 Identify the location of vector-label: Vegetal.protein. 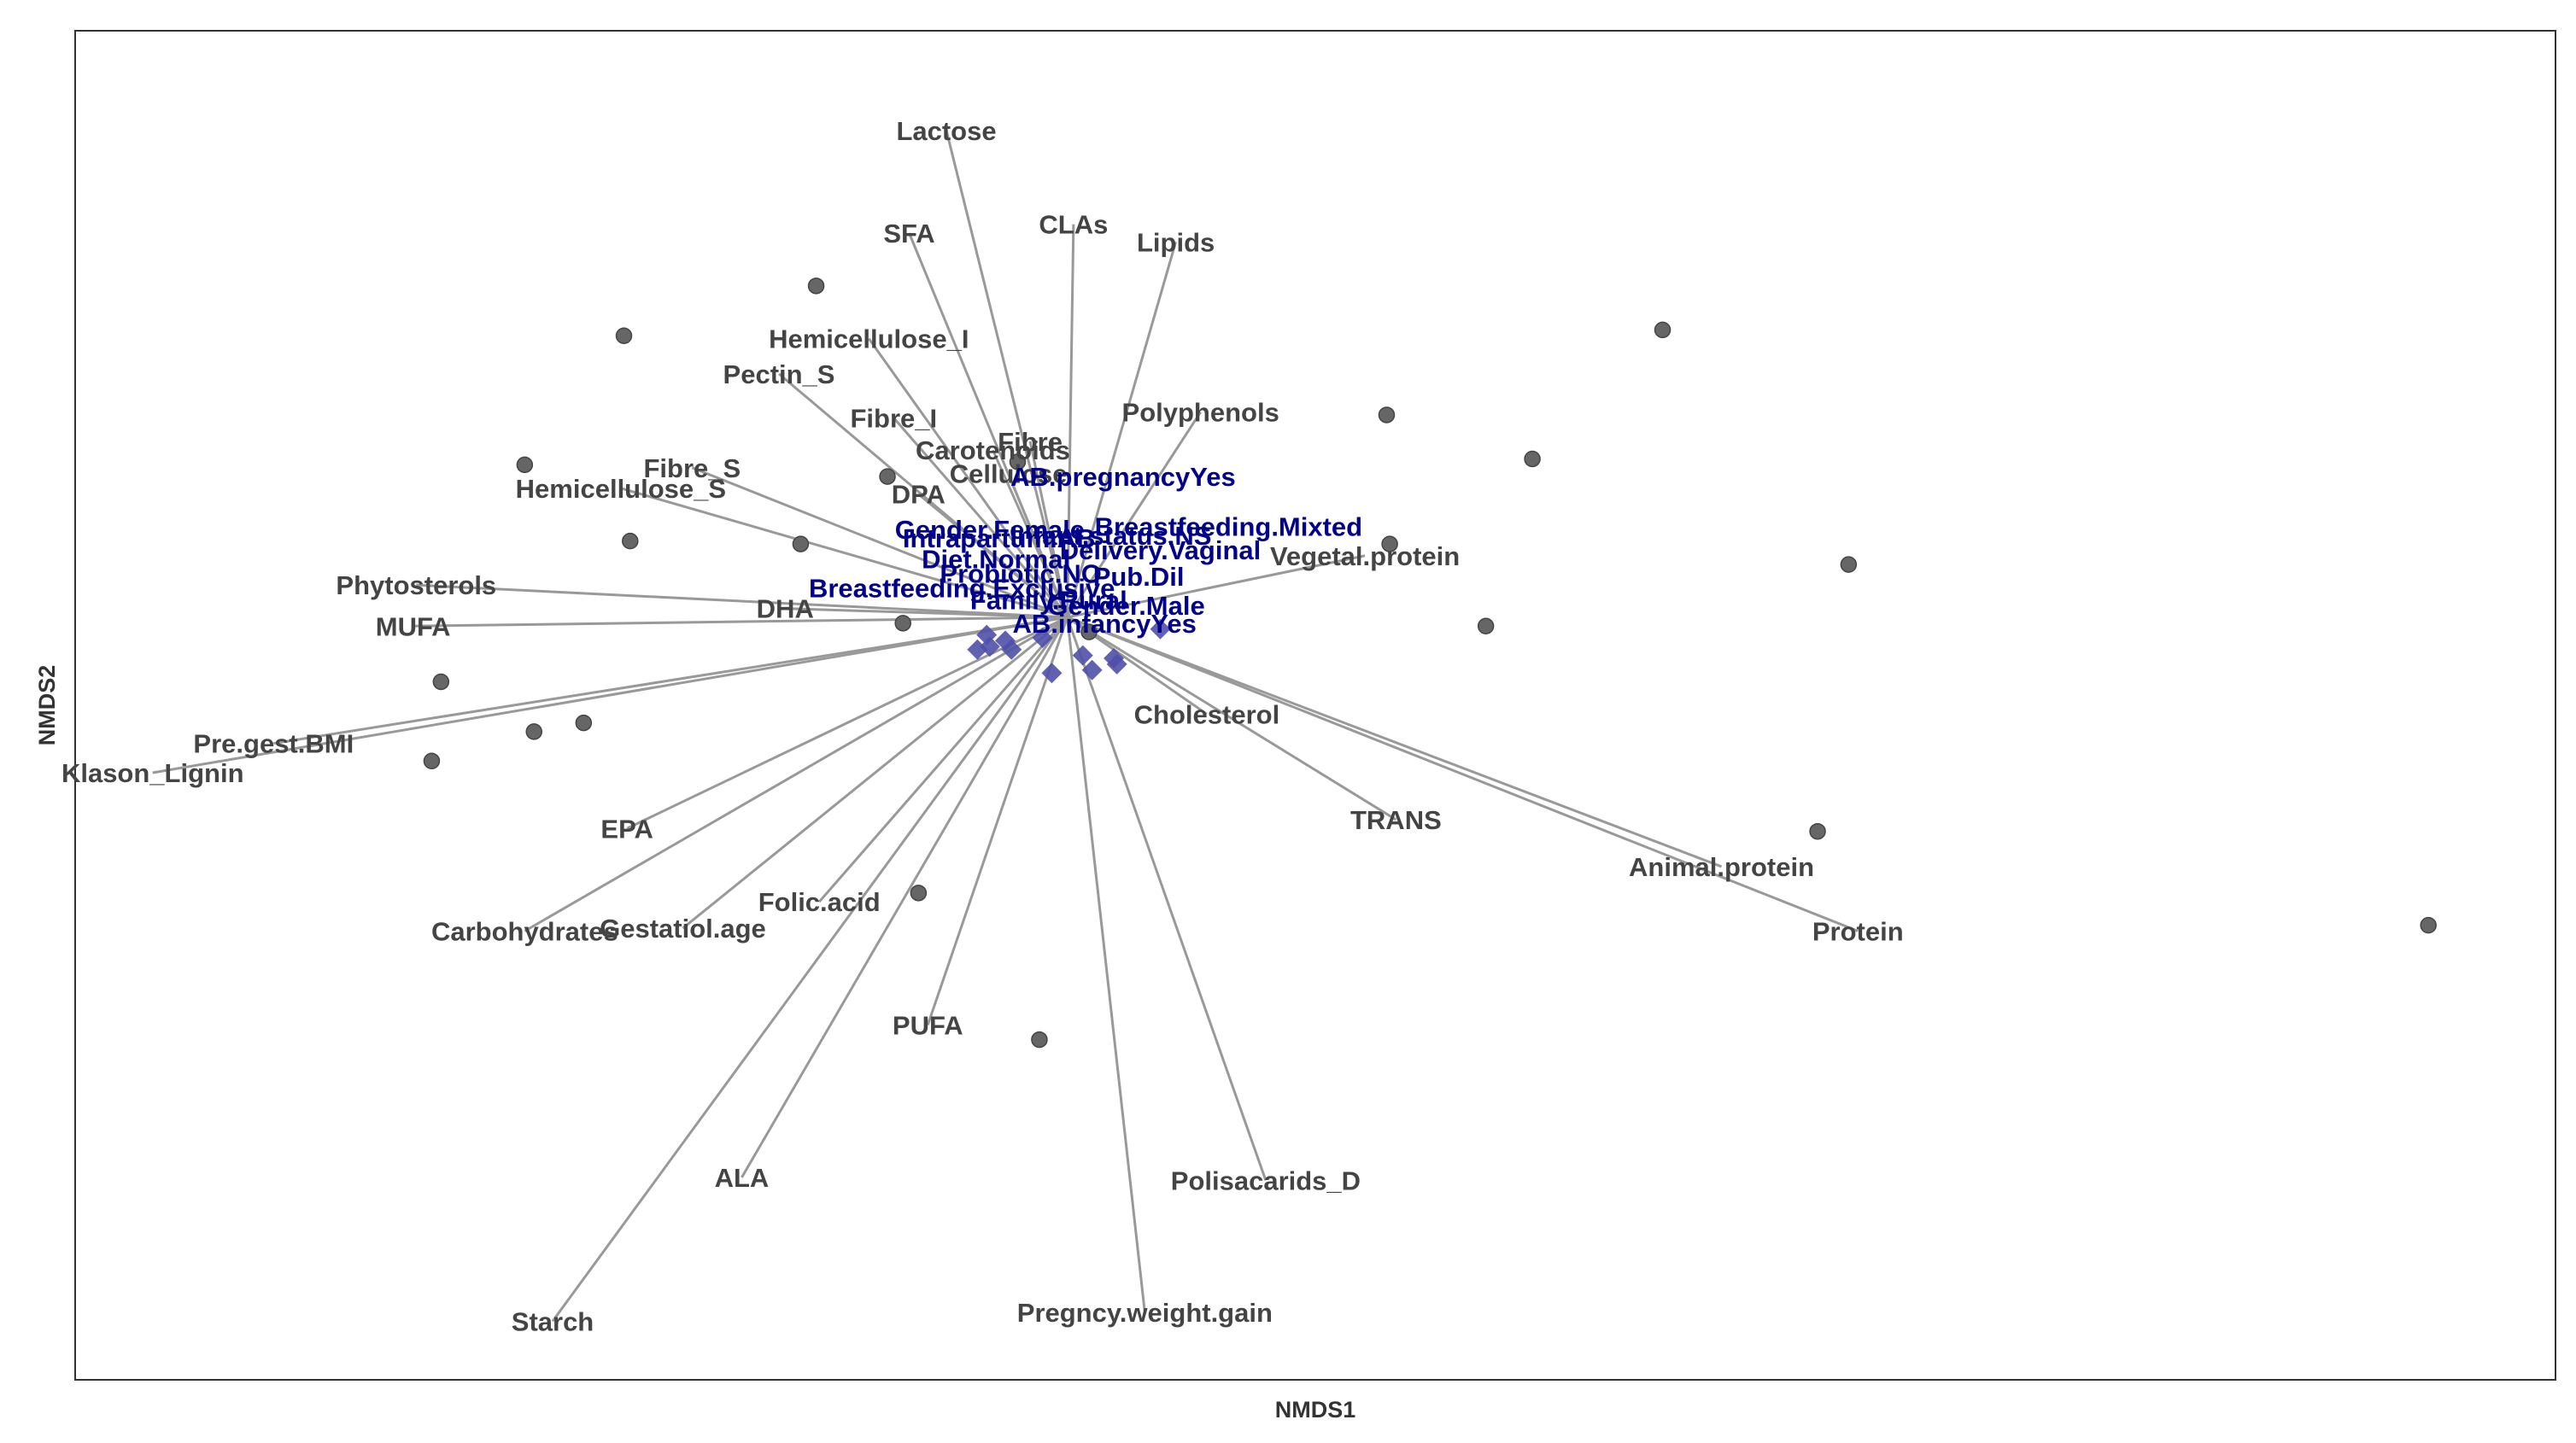
(1365, 556).